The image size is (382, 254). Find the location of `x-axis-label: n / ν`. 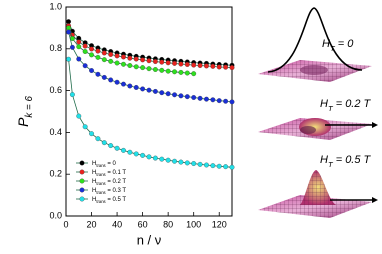

x-axis-label: n / ν is located at coordinates (149, 239).